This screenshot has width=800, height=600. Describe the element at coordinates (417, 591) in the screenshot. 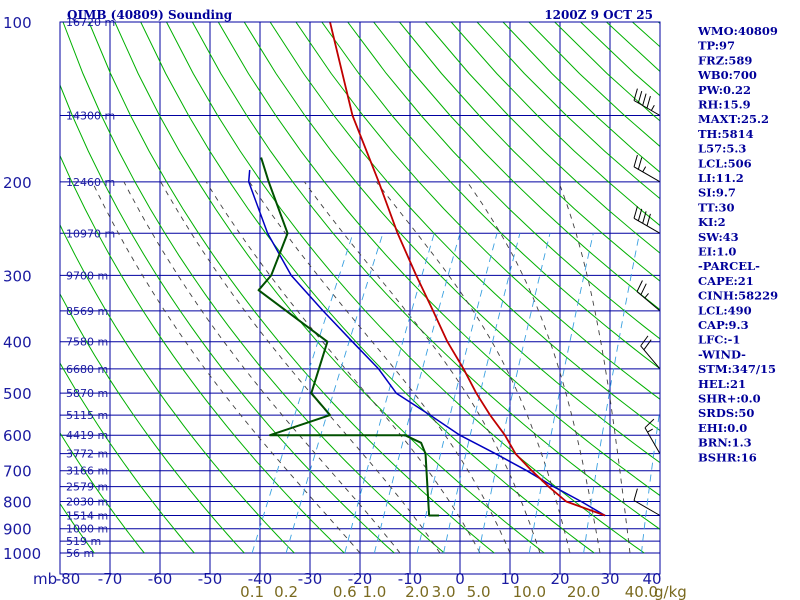

I see `mixing-ratio-tick-label: 2.0` at that location.